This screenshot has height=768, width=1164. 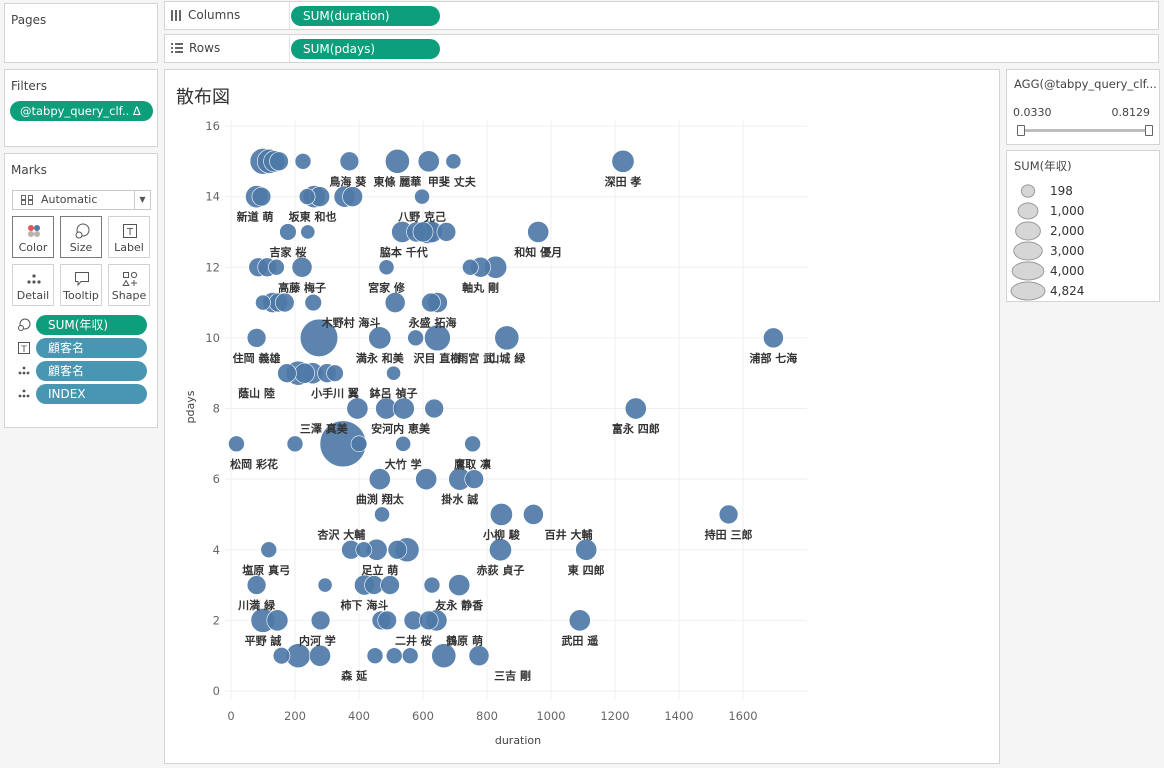 What do you see at coordinates (82, 231) in the screenshot?
I see `size-icon` at bounding box center [82, 231].